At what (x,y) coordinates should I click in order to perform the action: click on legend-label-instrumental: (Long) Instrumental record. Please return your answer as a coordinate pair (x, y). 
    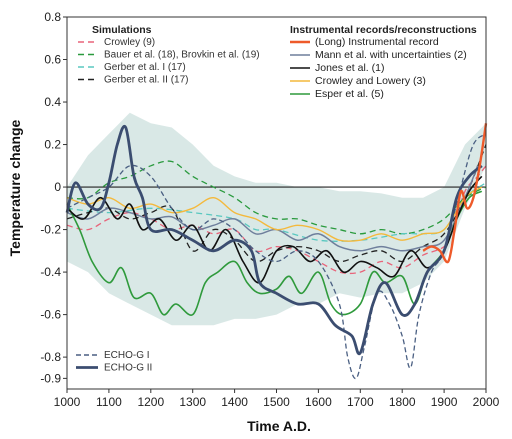
    Looking at the image, I should click on (377, 42).